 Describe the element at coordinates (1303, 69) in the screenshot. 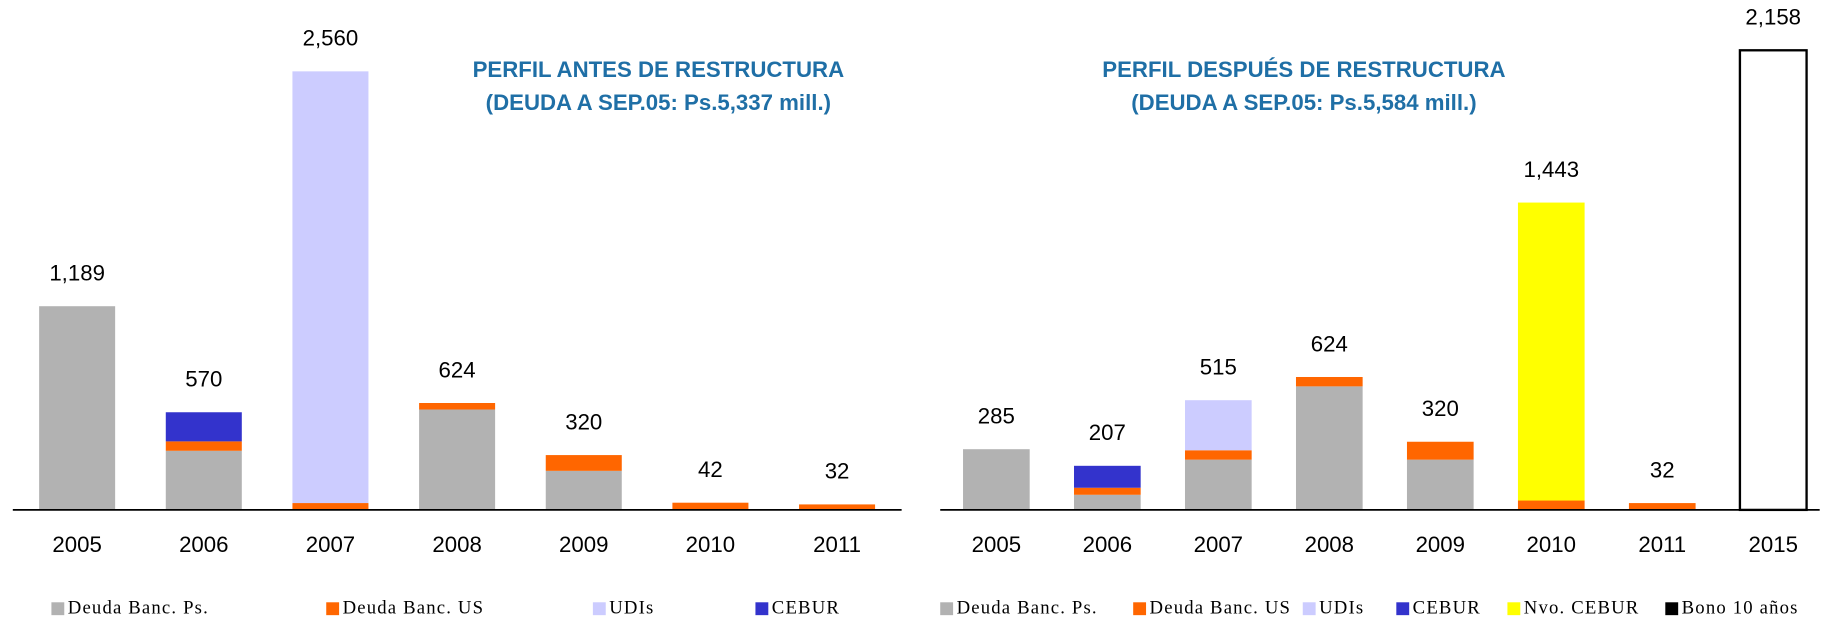

I see `chart-title: PERFIL DESPUÉS DE RESTRUCTURA` at that location.